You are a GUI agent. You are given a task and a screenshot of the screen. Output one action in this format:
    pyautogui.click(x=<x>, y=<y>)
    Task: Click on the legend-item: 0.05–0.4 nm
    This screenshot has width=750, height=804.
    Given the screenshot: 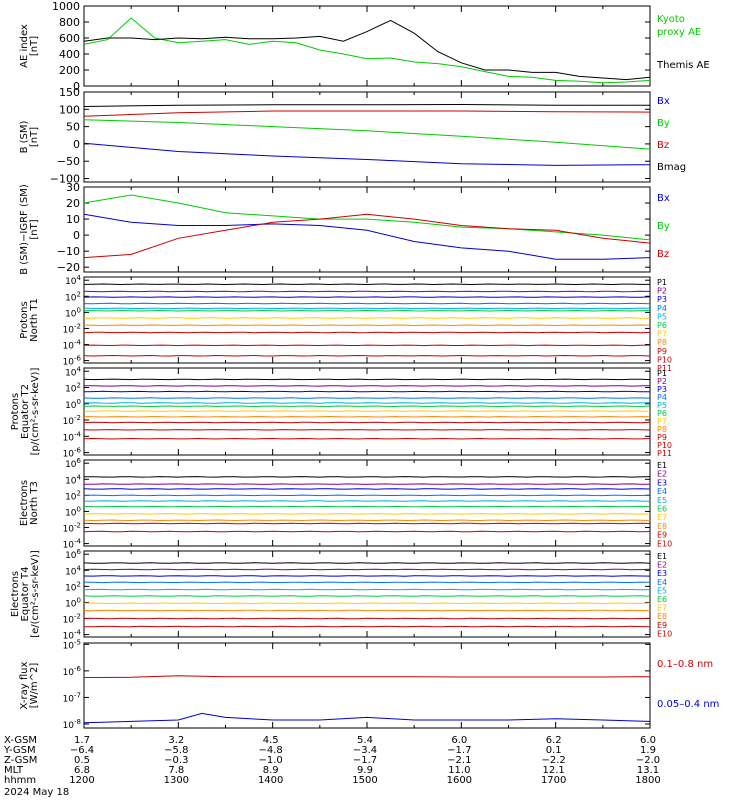 What is the action you would take?
    pyautogui.click(x=688, y=704)
    